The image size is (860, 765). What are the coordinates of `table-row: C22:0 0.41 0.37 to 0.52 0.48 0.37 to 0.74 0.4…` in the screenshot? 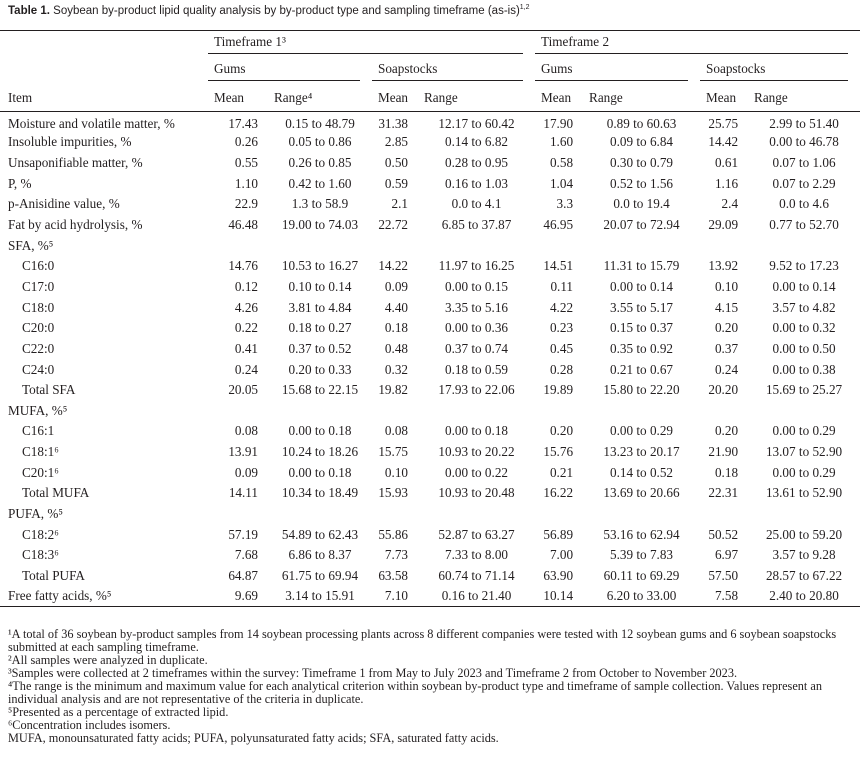 It's located at (430, 349).